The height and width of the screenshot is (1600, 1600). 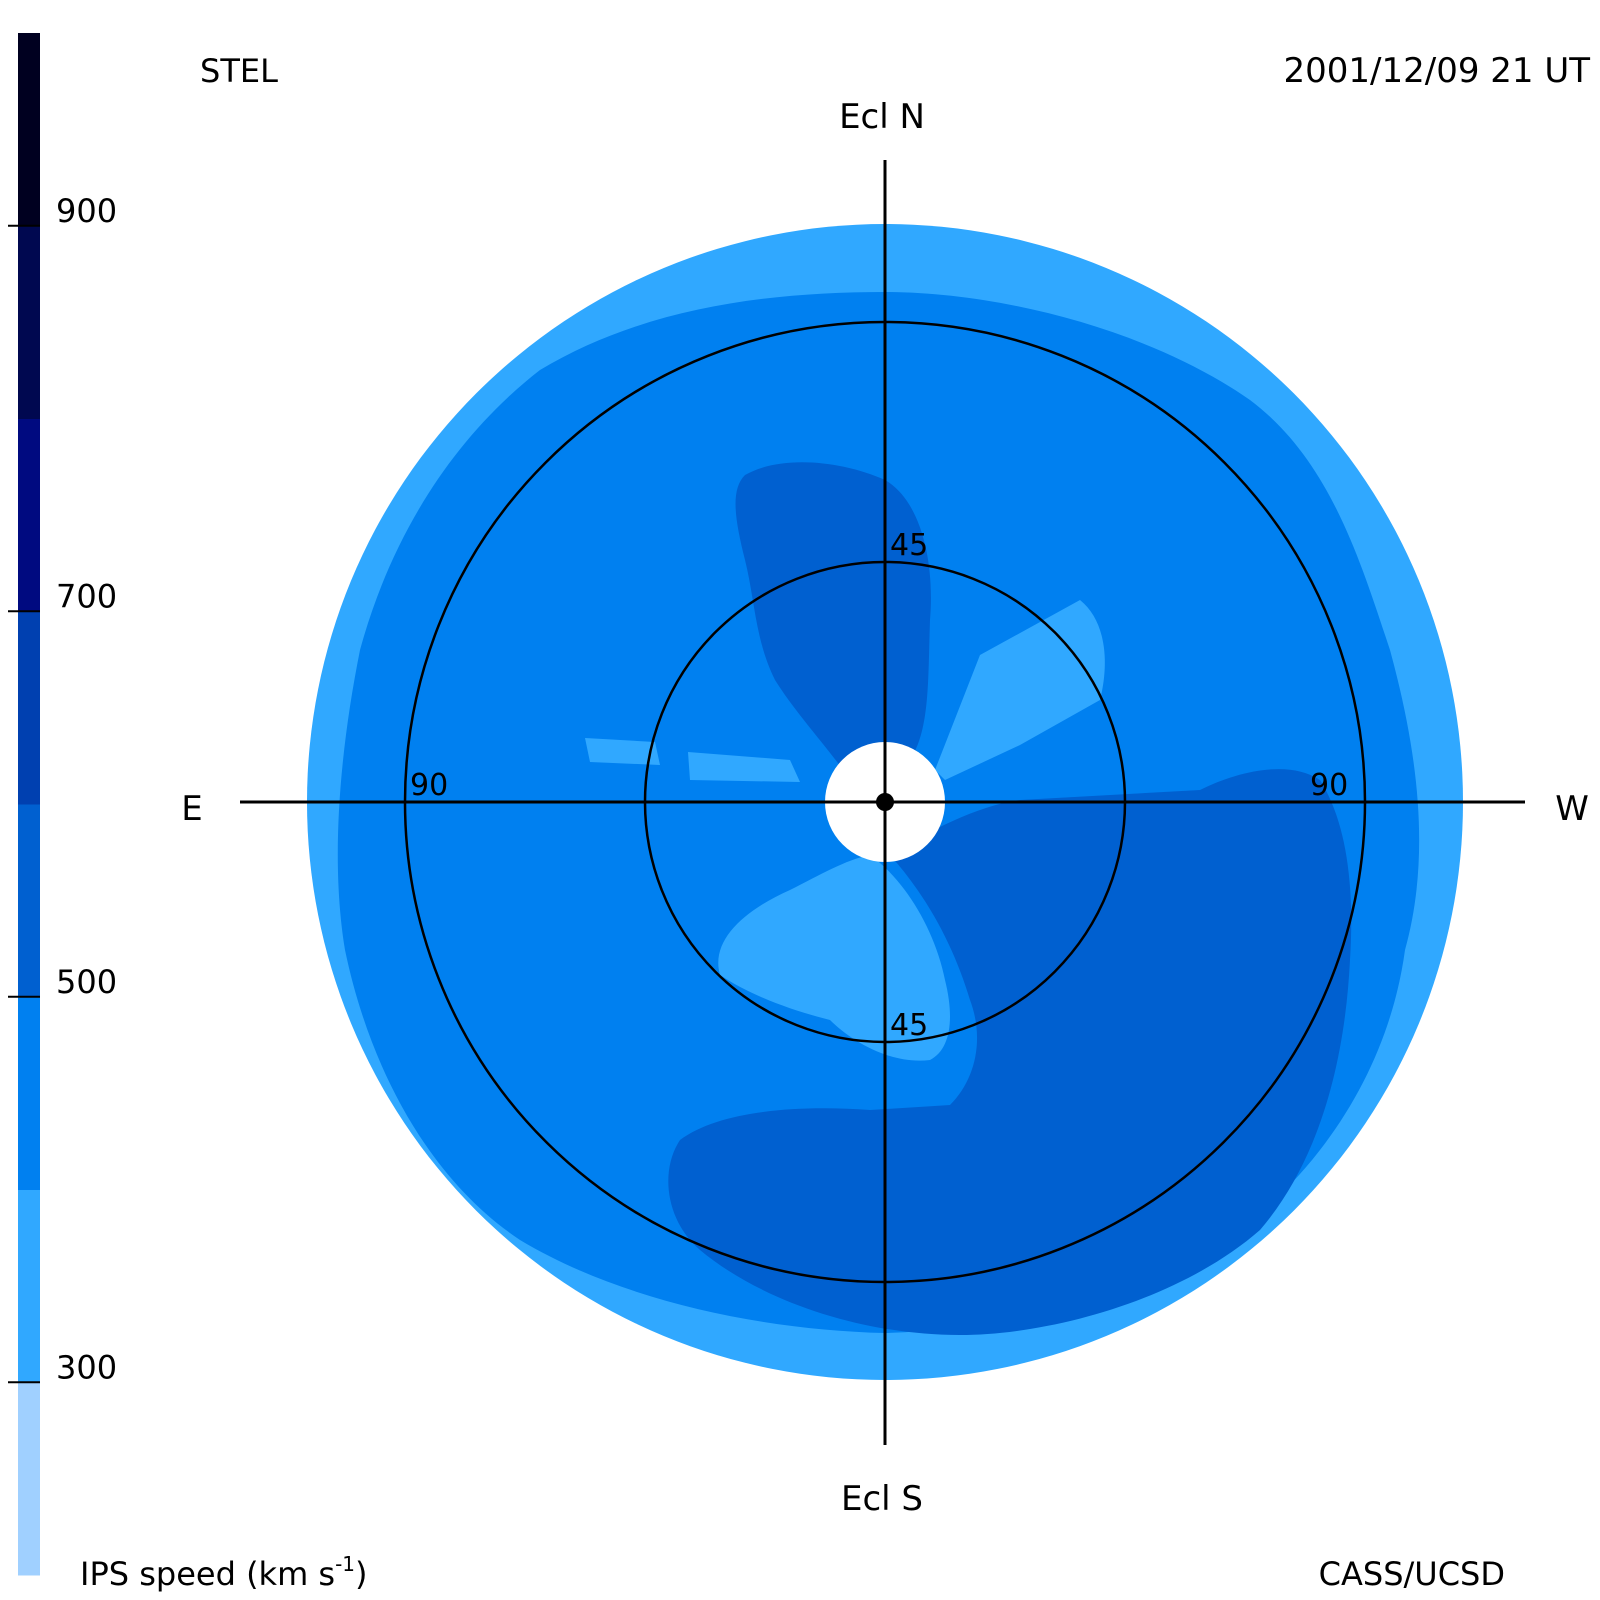 I want to click on colorbar-tick-label: 900, so click(x=86, y=211).